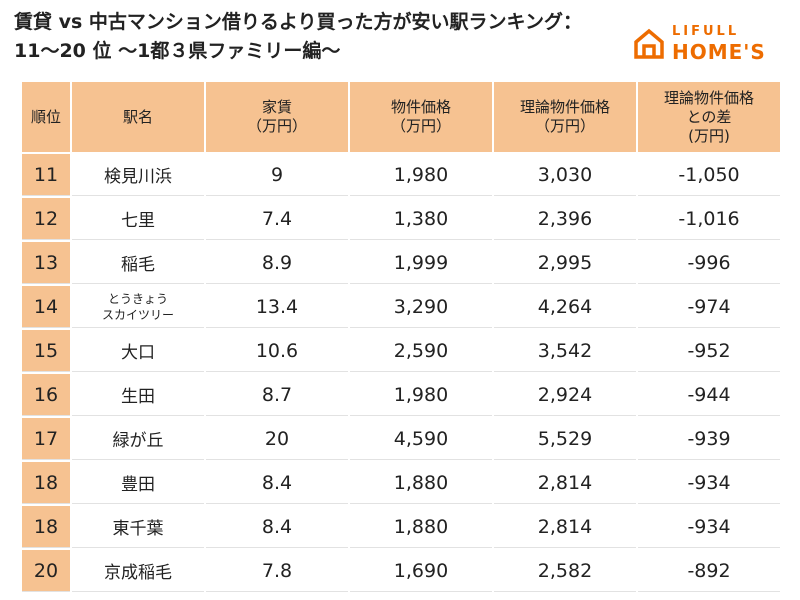  What do you see at coordinates (46, 307) in the screenshot?
I see `cell-rank: 14` at bounding box center [46, 307].